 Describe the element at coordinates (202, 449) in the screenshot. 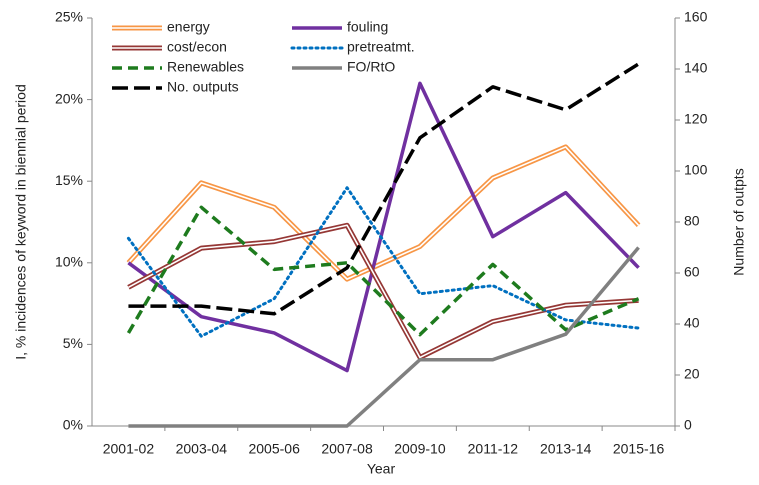

I see `x-tick-label: 2003-04` at that location.